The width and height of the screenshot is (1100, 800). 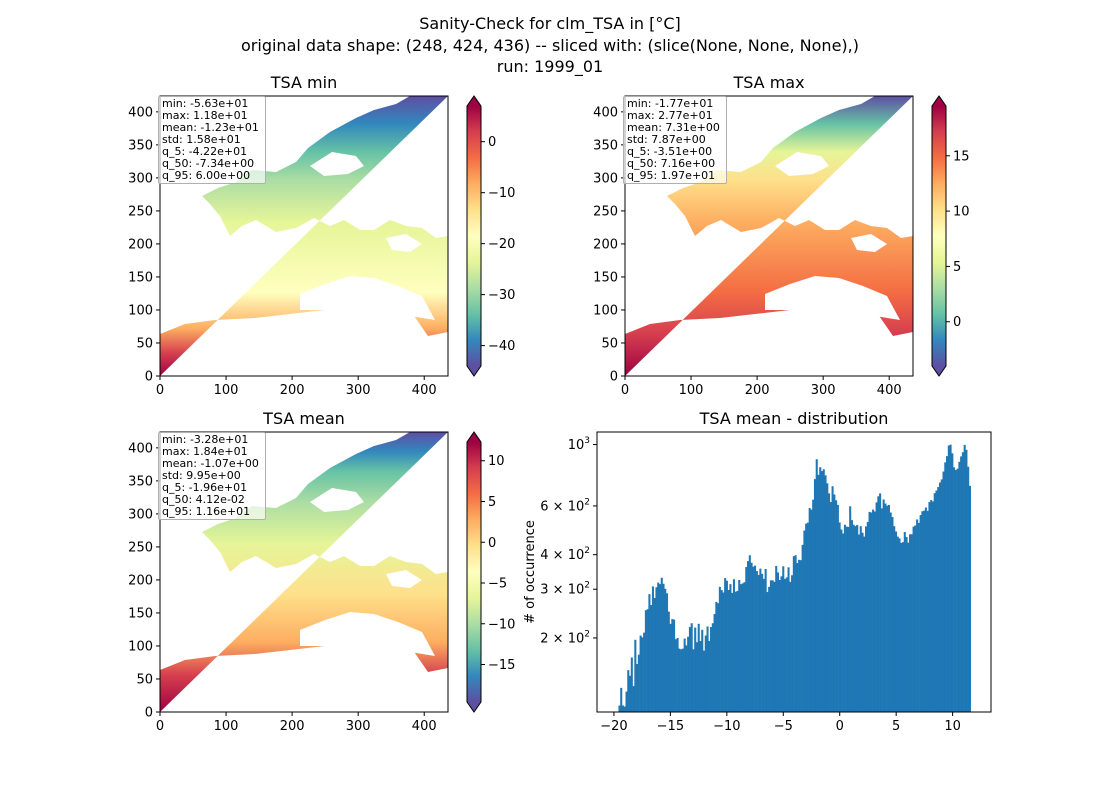 What do you see at coordinates (939, 371) in the screenshot?
I see `colorbar-extend-bottom` at bounding box center [939, 371].